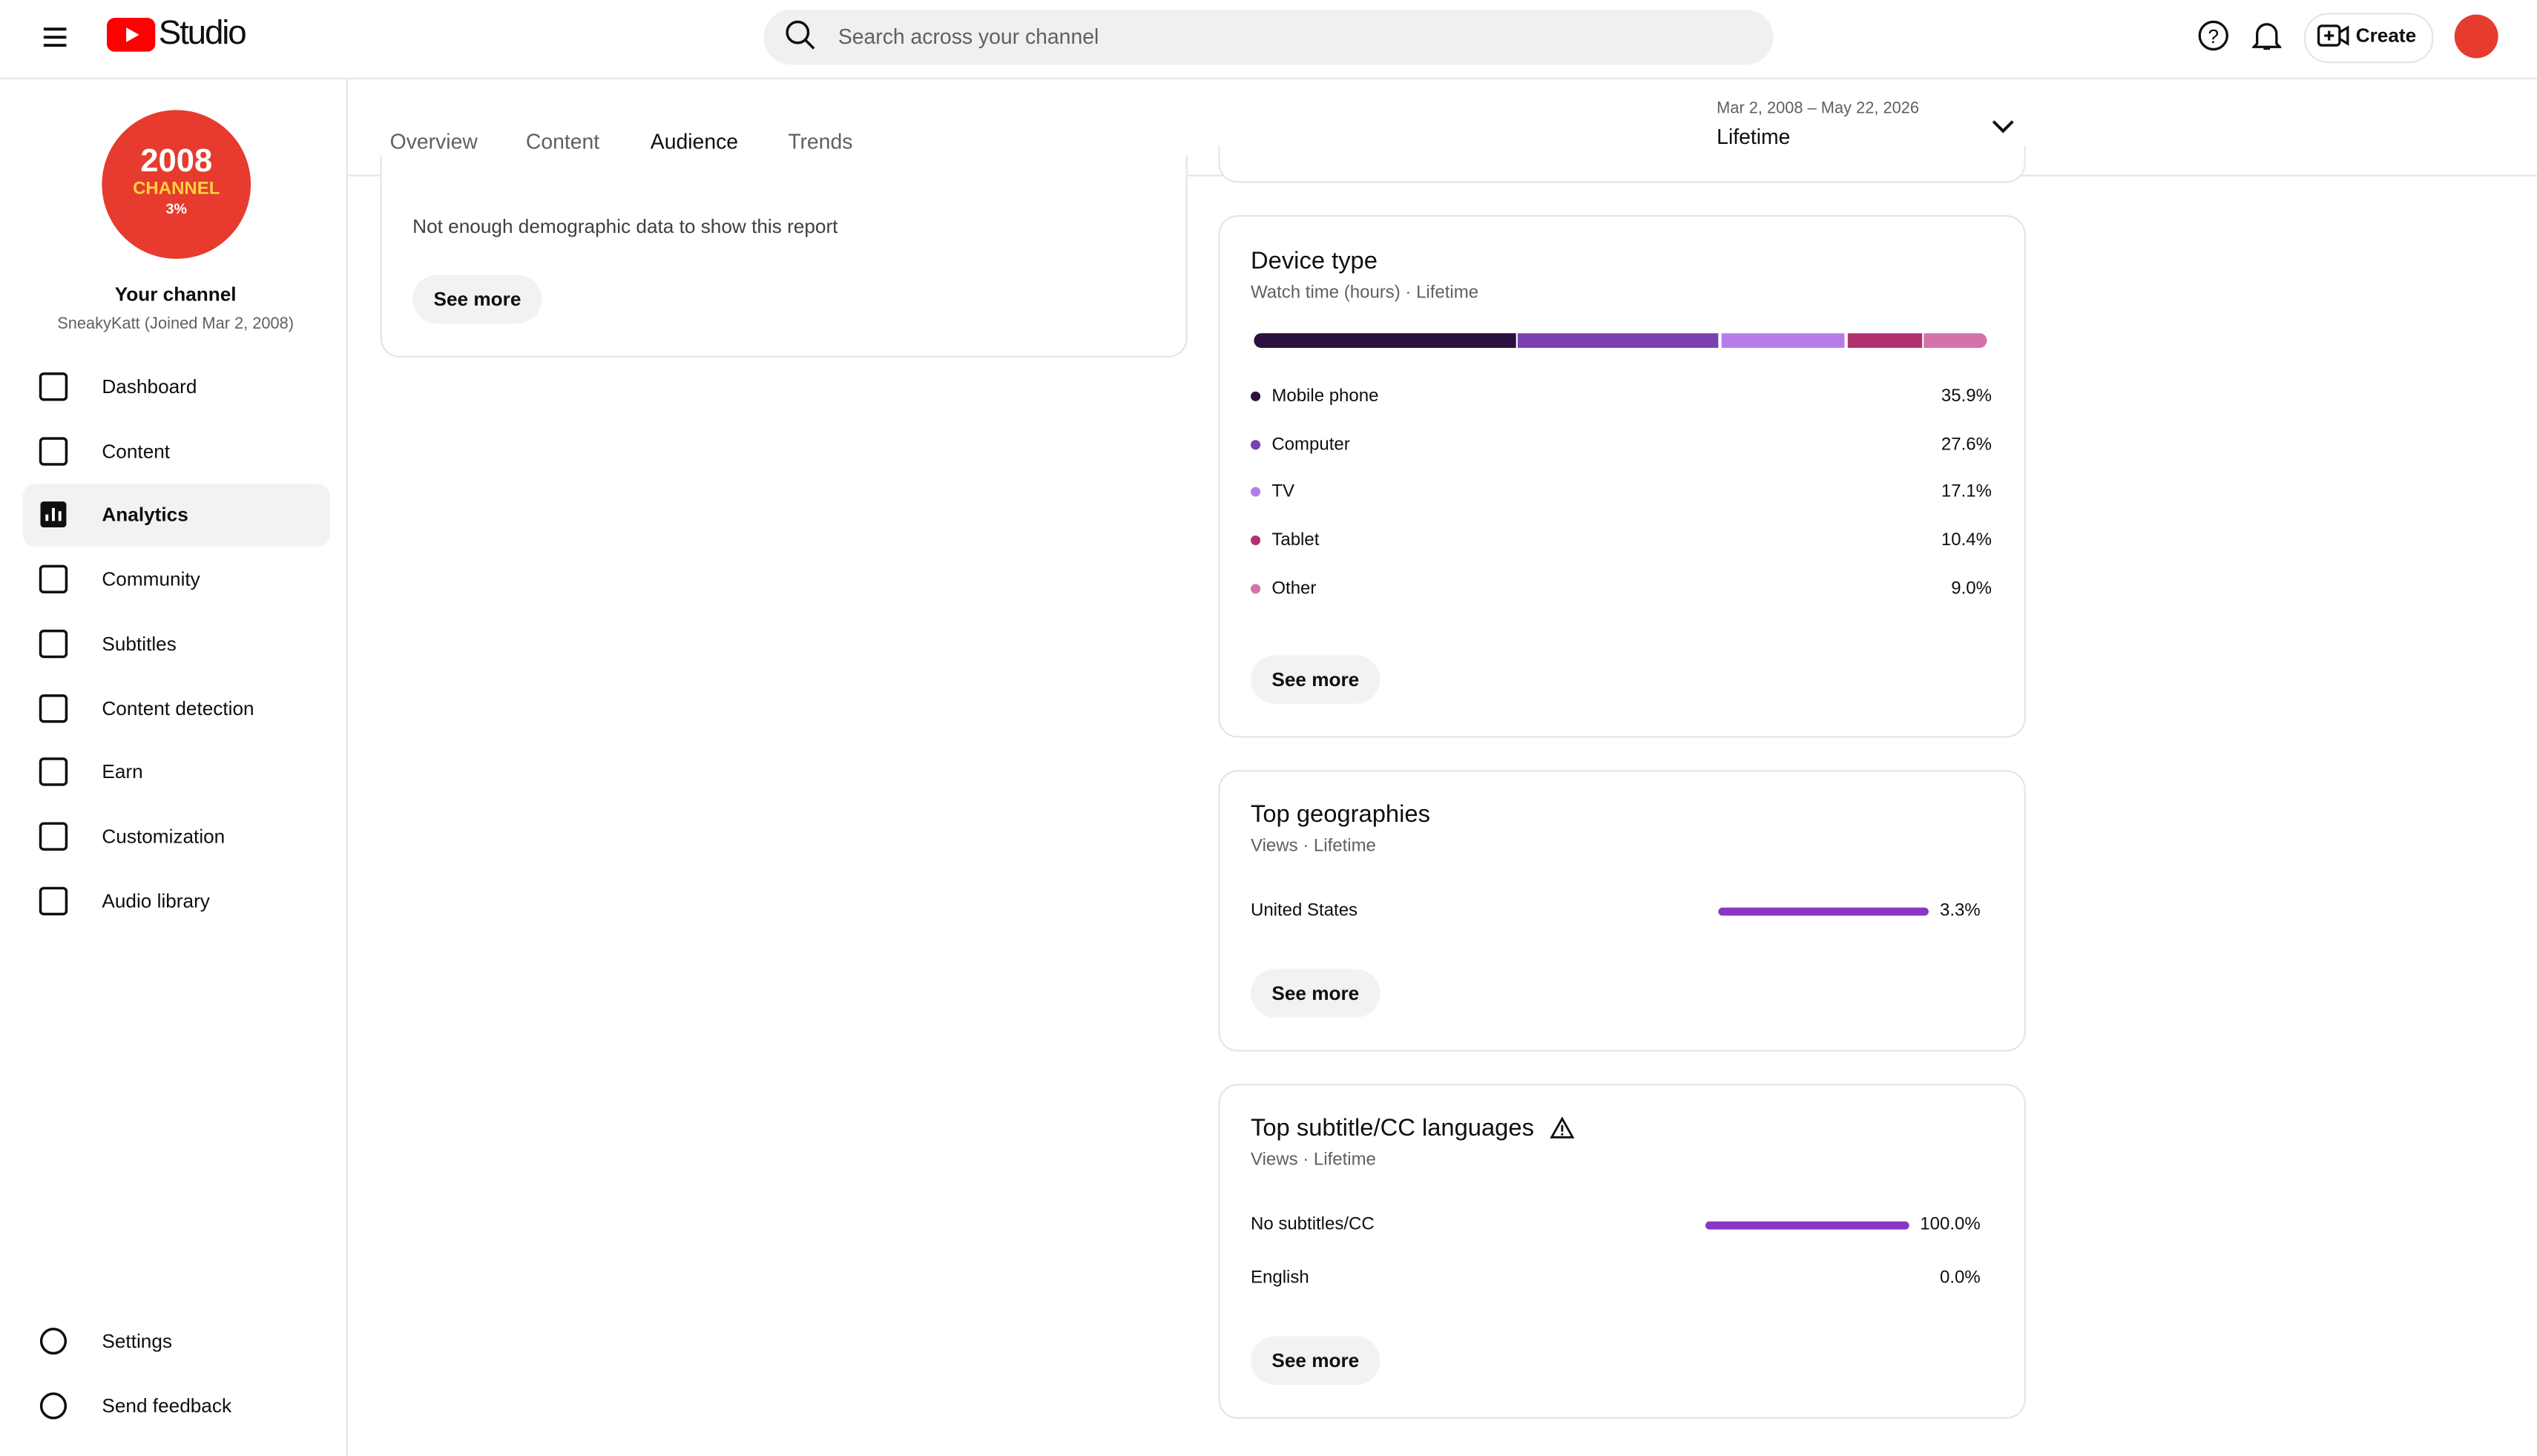 Image resolution: width=2537 pixels, height=1456 pixels. I want to click on create-button, so click(2368, 39).